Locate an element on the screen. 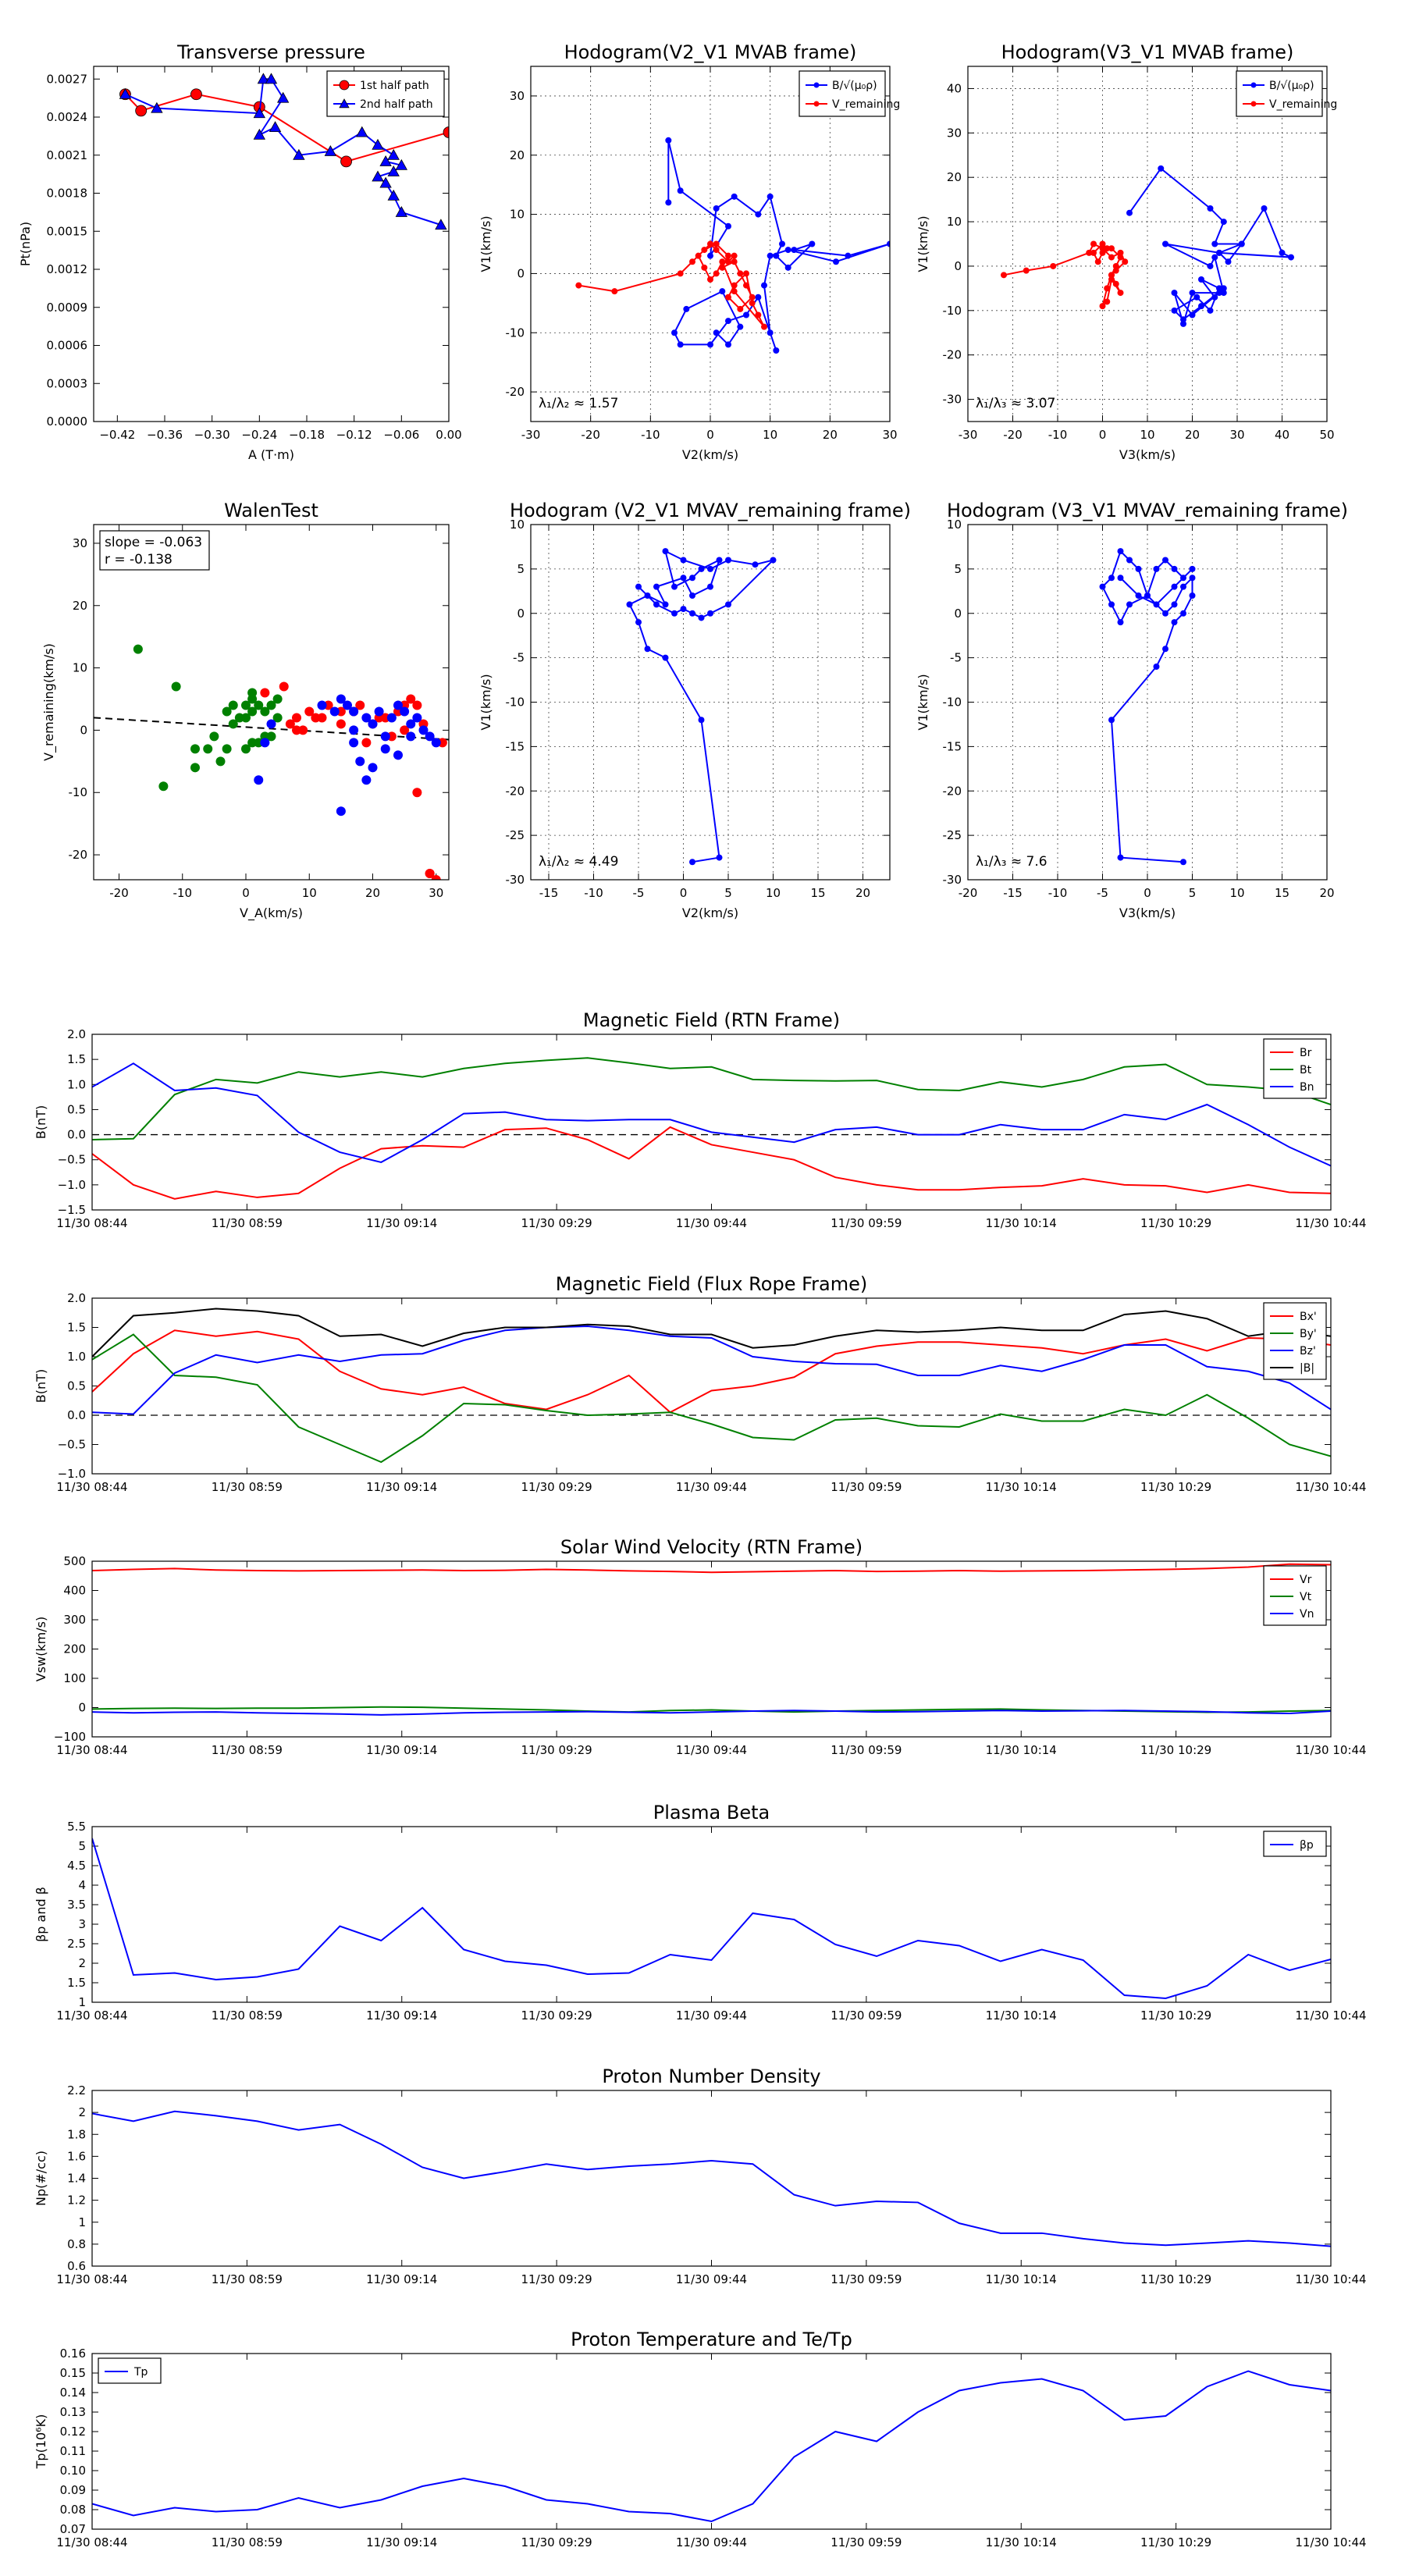  y-axis-label: B(nT) is located at coordinates (41, 1386).